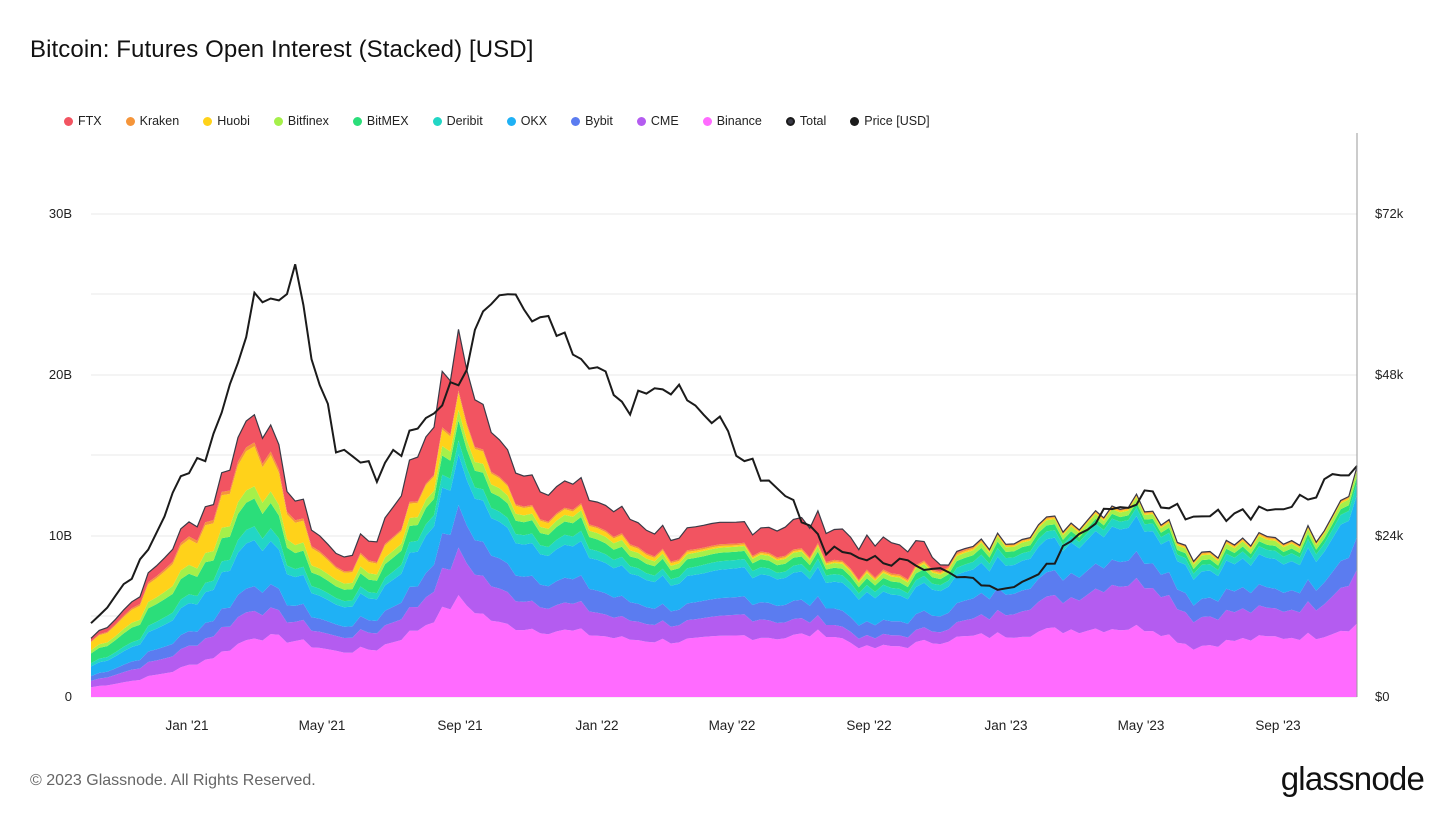  What do you see at coordinates (68, 696) in the screenshot?
I see `y-tick-left-0: 0` at bounding box center [68, 696].